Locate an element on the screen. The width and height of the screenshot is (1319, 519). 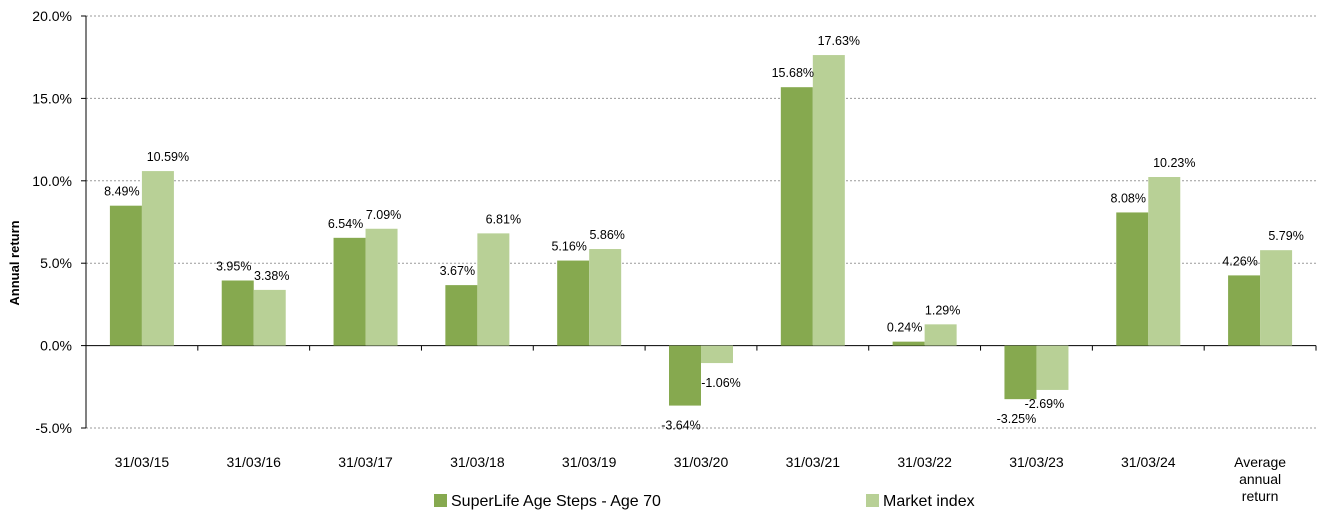
data-label: 3.95% is located at coordinates (233, 267).